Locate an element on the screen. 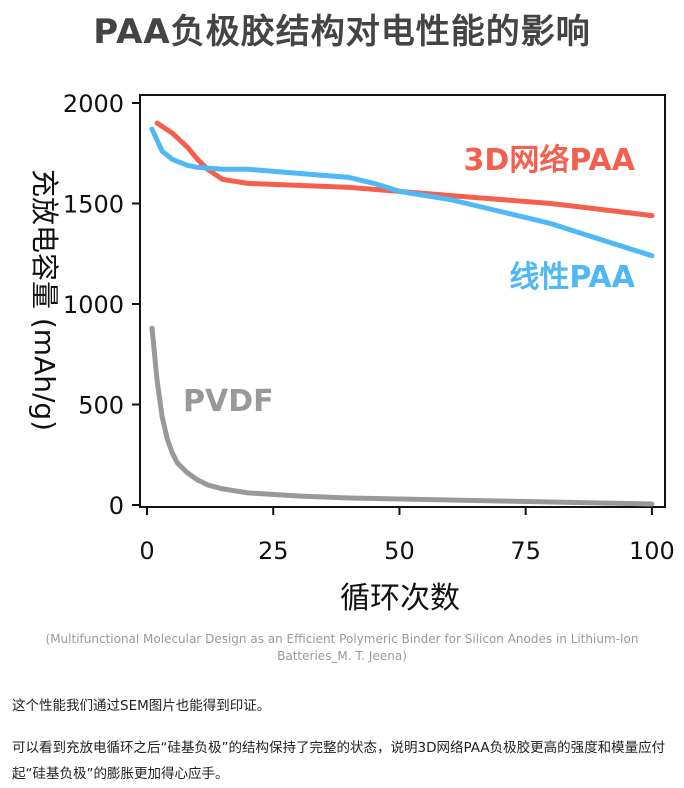 This screenshot has height=788, width=684. x-tick-label: 25 is located at coordinates (273, 551).